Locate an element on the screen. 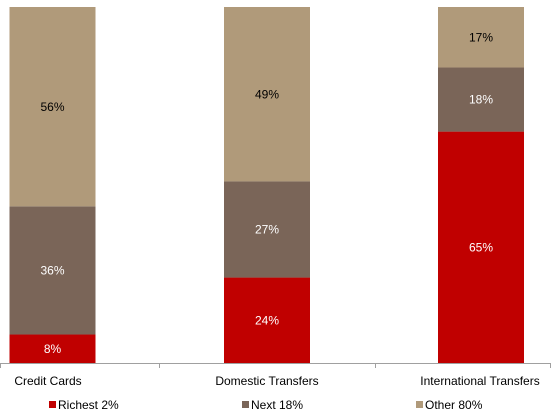  data-label-domestic-transfers-next-18: 27% is located at coordinates (267, 230).